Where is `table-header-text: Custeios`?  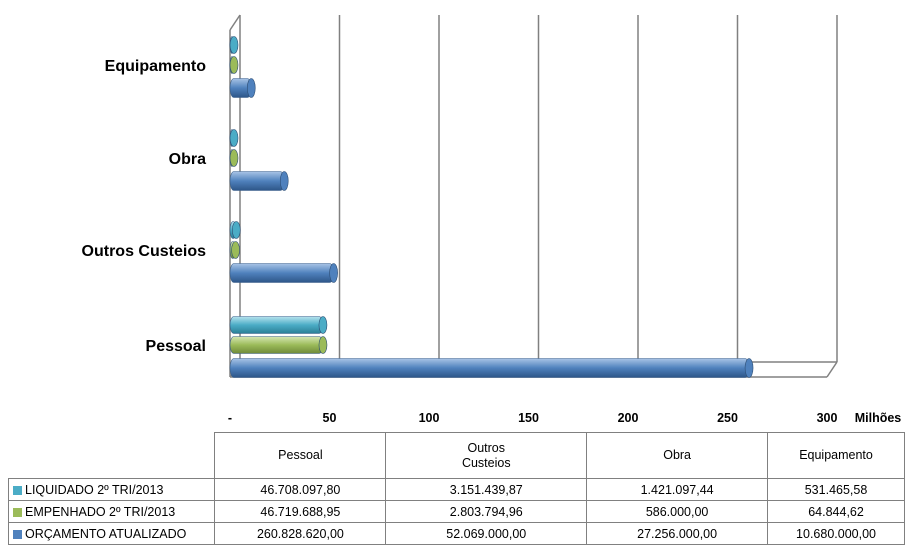 table-header-text: Custeios is located at coordinates (486, 462).